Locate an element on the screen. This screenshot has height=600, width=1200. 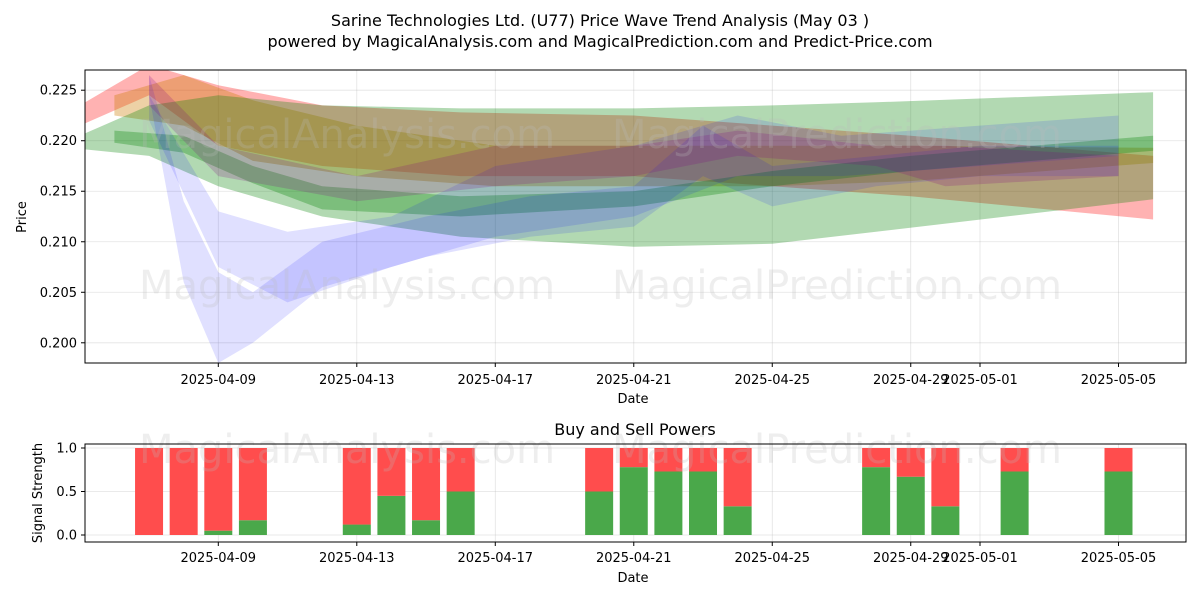
watermark-left-upper: MagicalAnalysis.com is located at coordinates (347, 135).